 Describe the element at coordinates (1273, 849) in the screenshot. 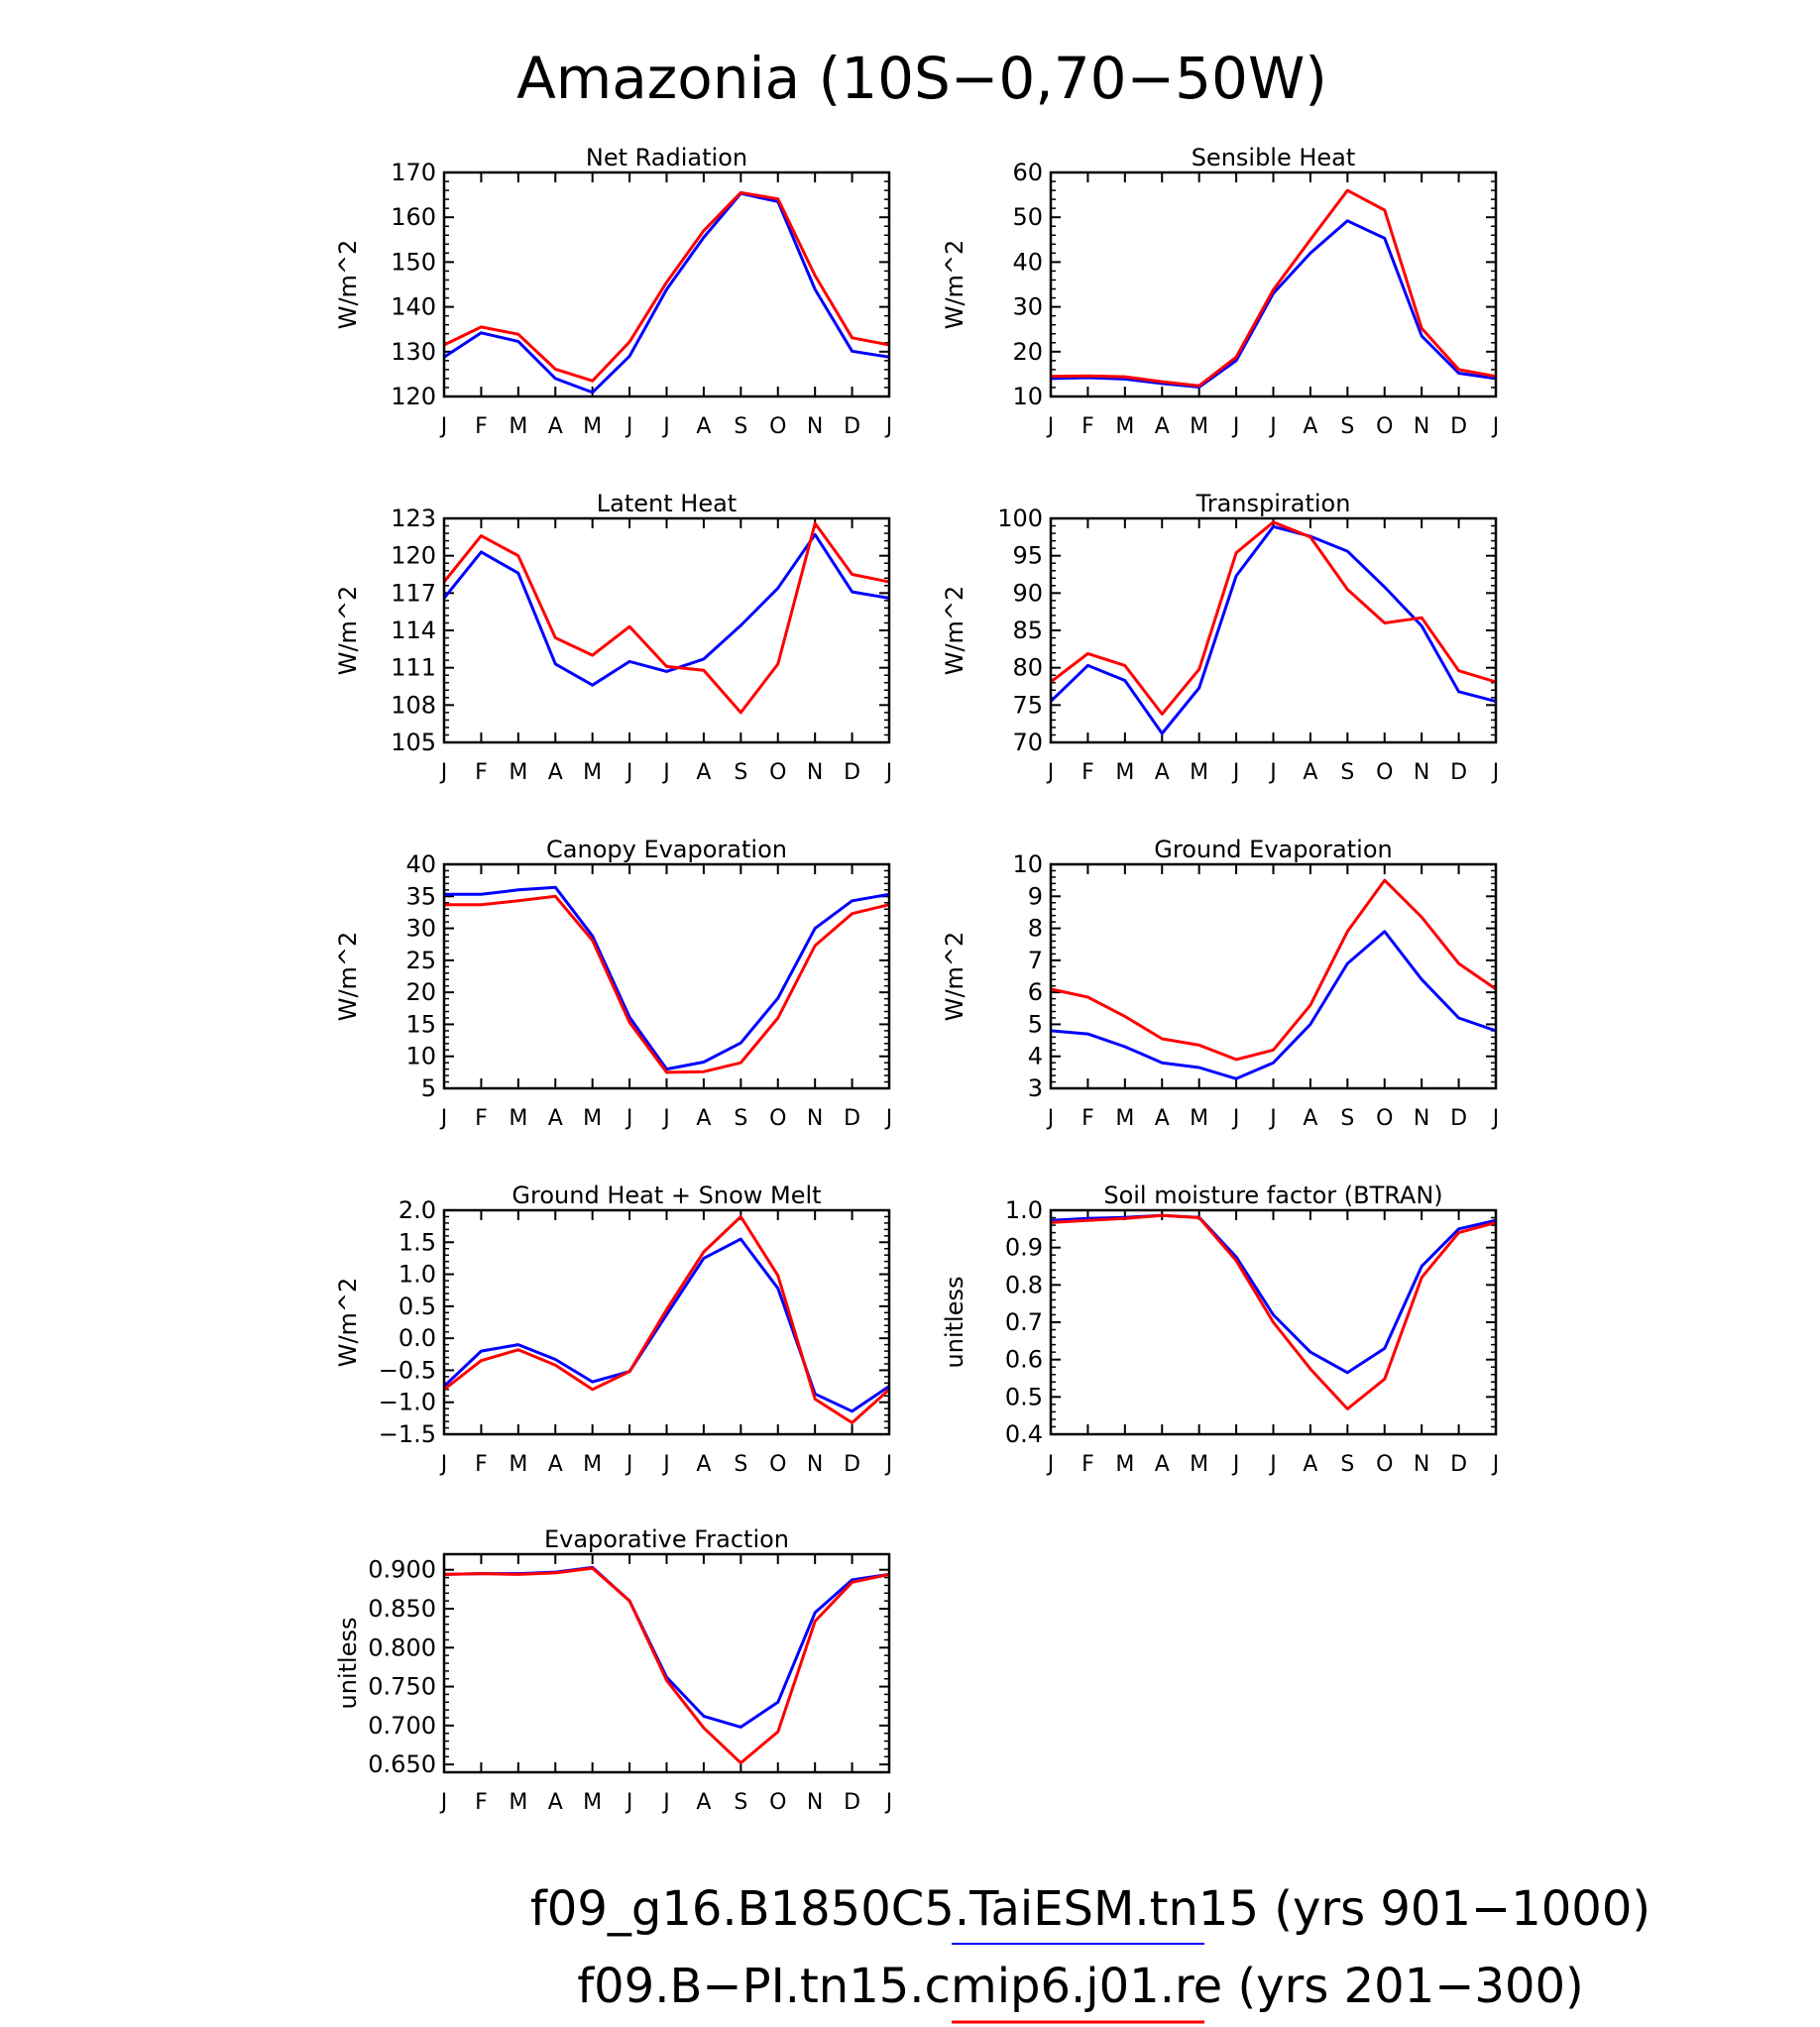

I see `panel-title: Ground Evaporation` at that location.